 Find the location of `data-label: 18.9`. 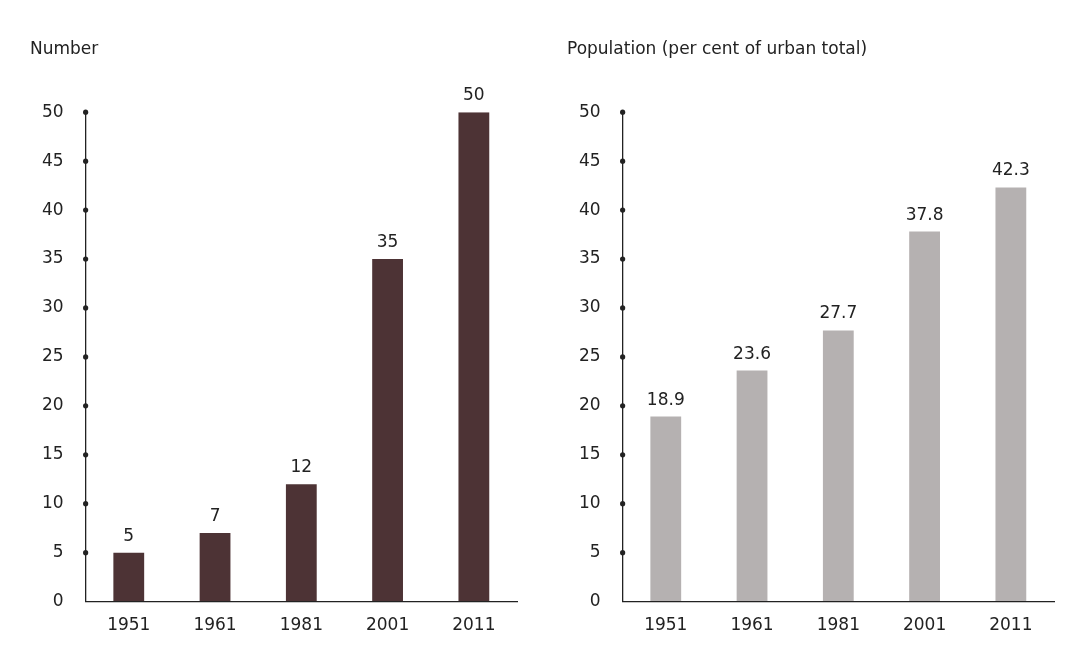

data-label: 18.9 is located at coordinates (665, 398).